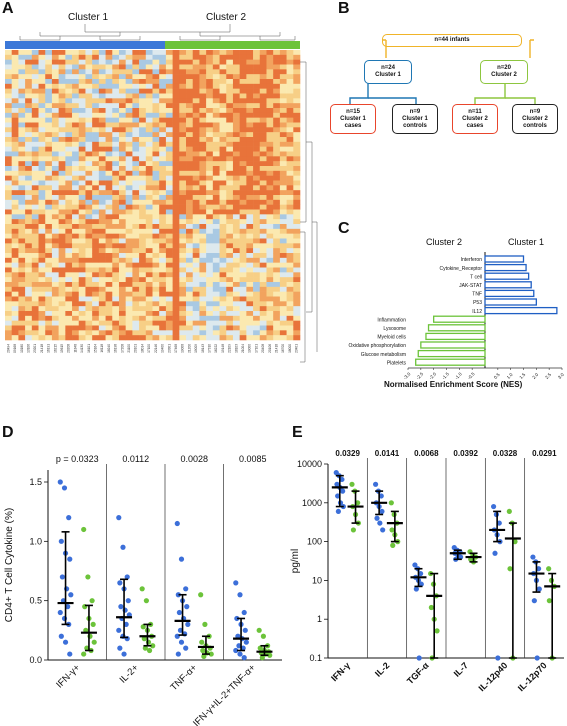  What do you see at coordinates (77, 459) in the screenshot?
I see `p-value-label: p = 0.0323` at bounding box center [77, 459].